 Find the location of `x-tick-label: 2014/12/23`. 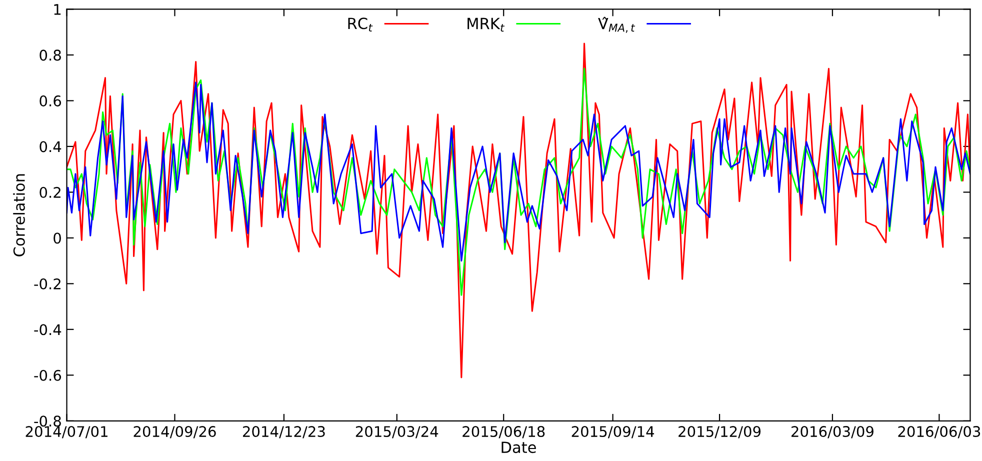

x-tick-label: 2014/12/23 is located at coordinates (283, 432).